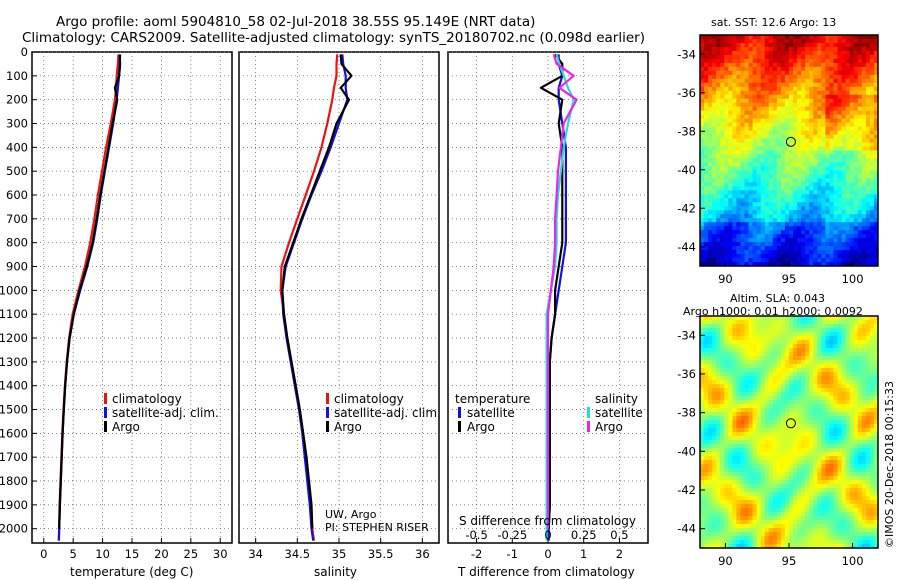 This screenshot has height=580, width=900. I want to click on series-line-satellite-adj-clim, so click(315, 297).